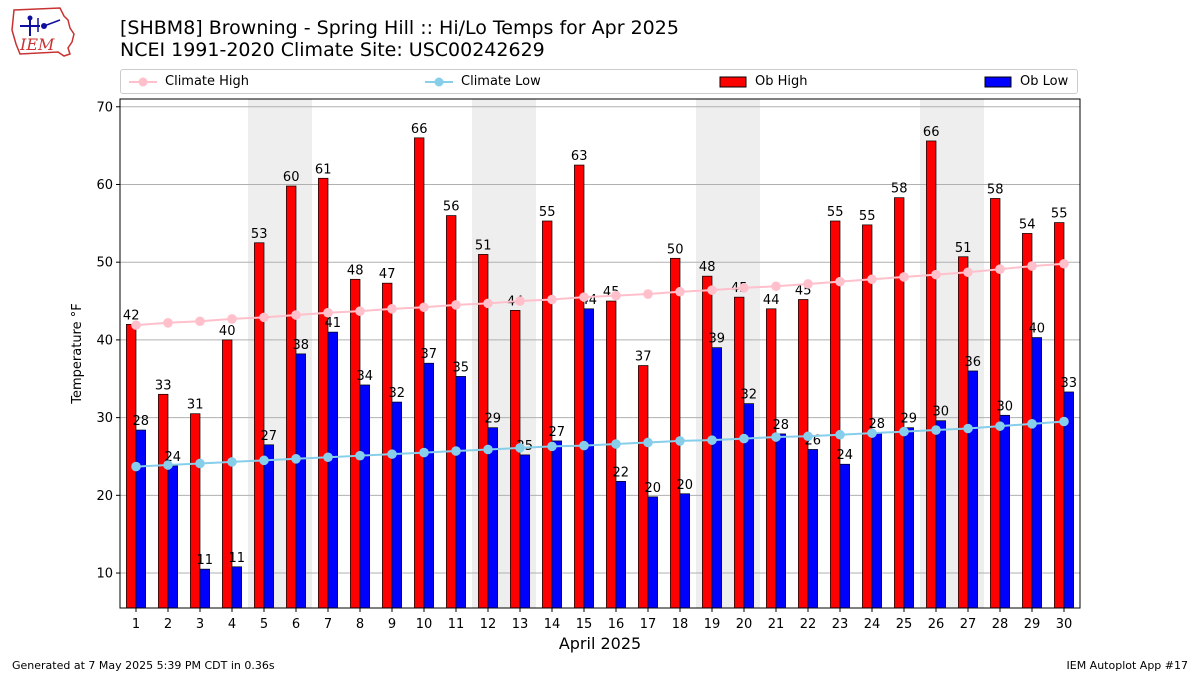  What do you see at coordinates (355, 270) in the screenshot?
I see `bar-label-ob-high: 48` at bounding box center [355, 270].